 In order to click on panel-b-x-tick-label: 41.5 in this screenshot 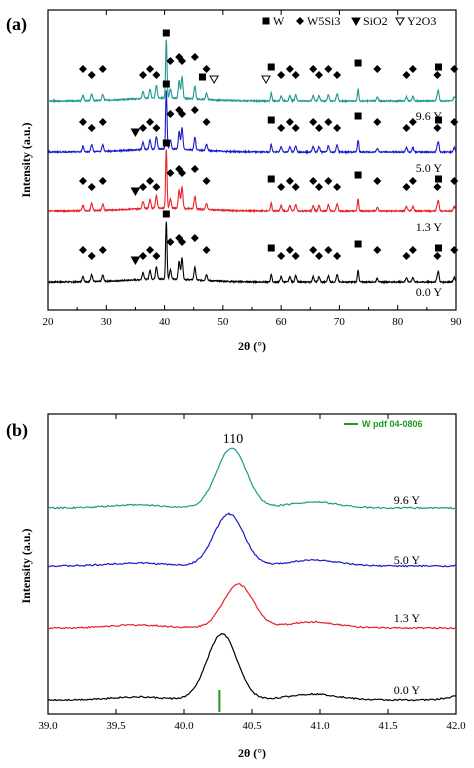, I will do `click(388, 726)`.